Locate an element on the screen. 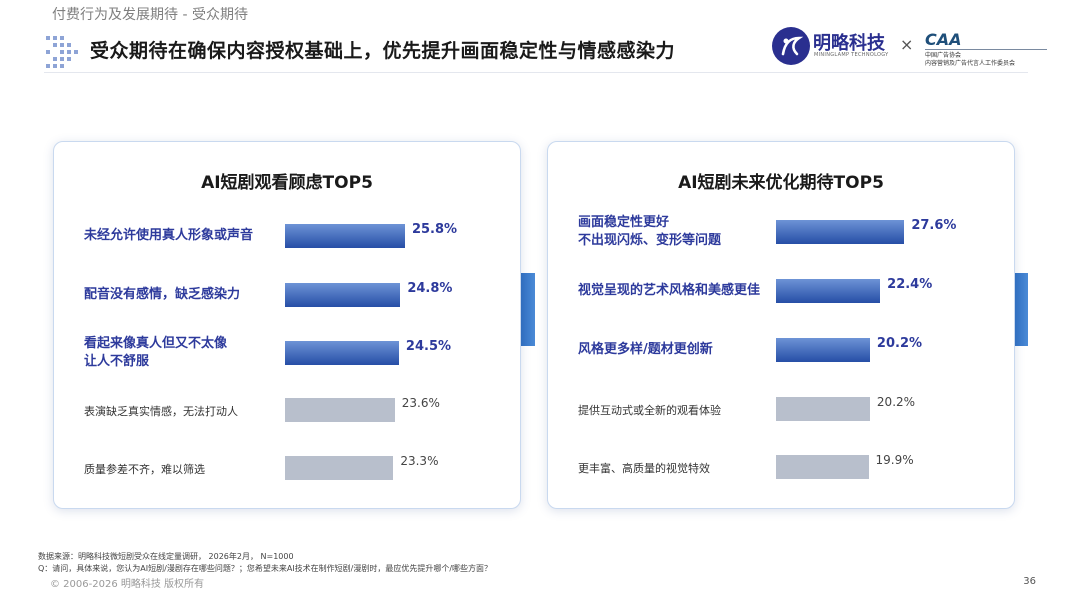 This screenshot has width=1080, height=608. category-label: 提供互动式或全新的观看体验 is located at coordinates (649, 410).